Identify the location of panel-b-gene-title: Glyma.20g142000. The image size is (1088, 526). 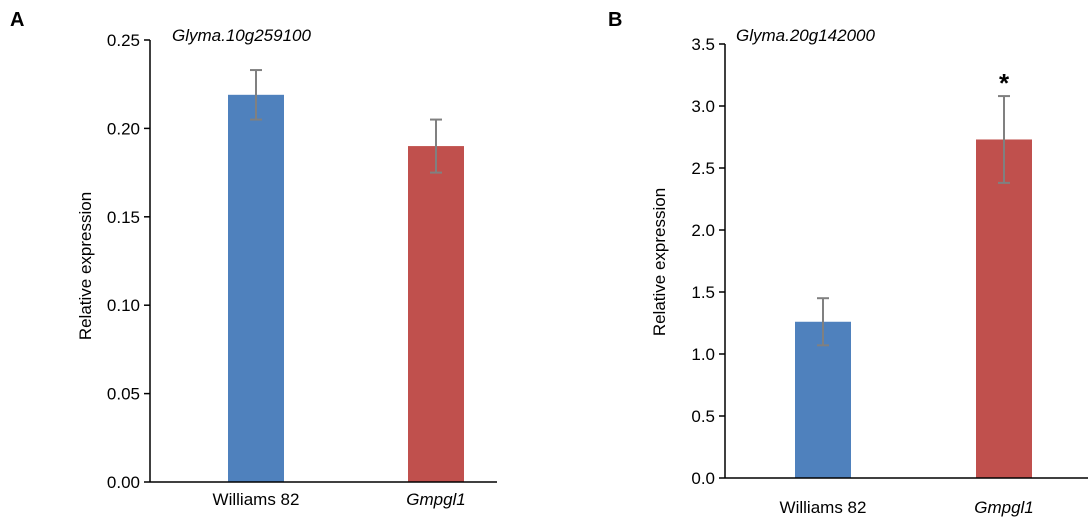
(805, 35).